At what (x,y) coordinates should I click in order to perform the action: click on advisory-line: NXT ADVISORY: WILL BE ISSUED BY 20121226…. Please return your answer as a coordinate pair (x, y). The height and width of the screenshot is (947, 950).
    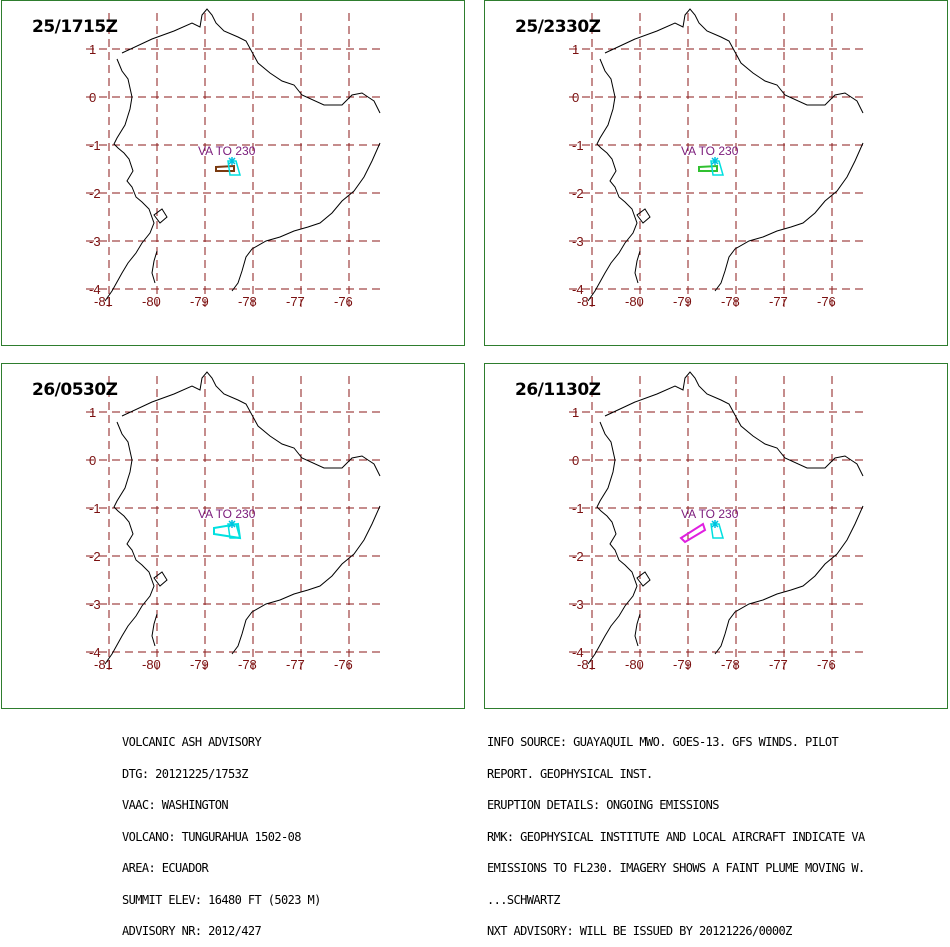
    Looking at the image, I should click on (639, 931).